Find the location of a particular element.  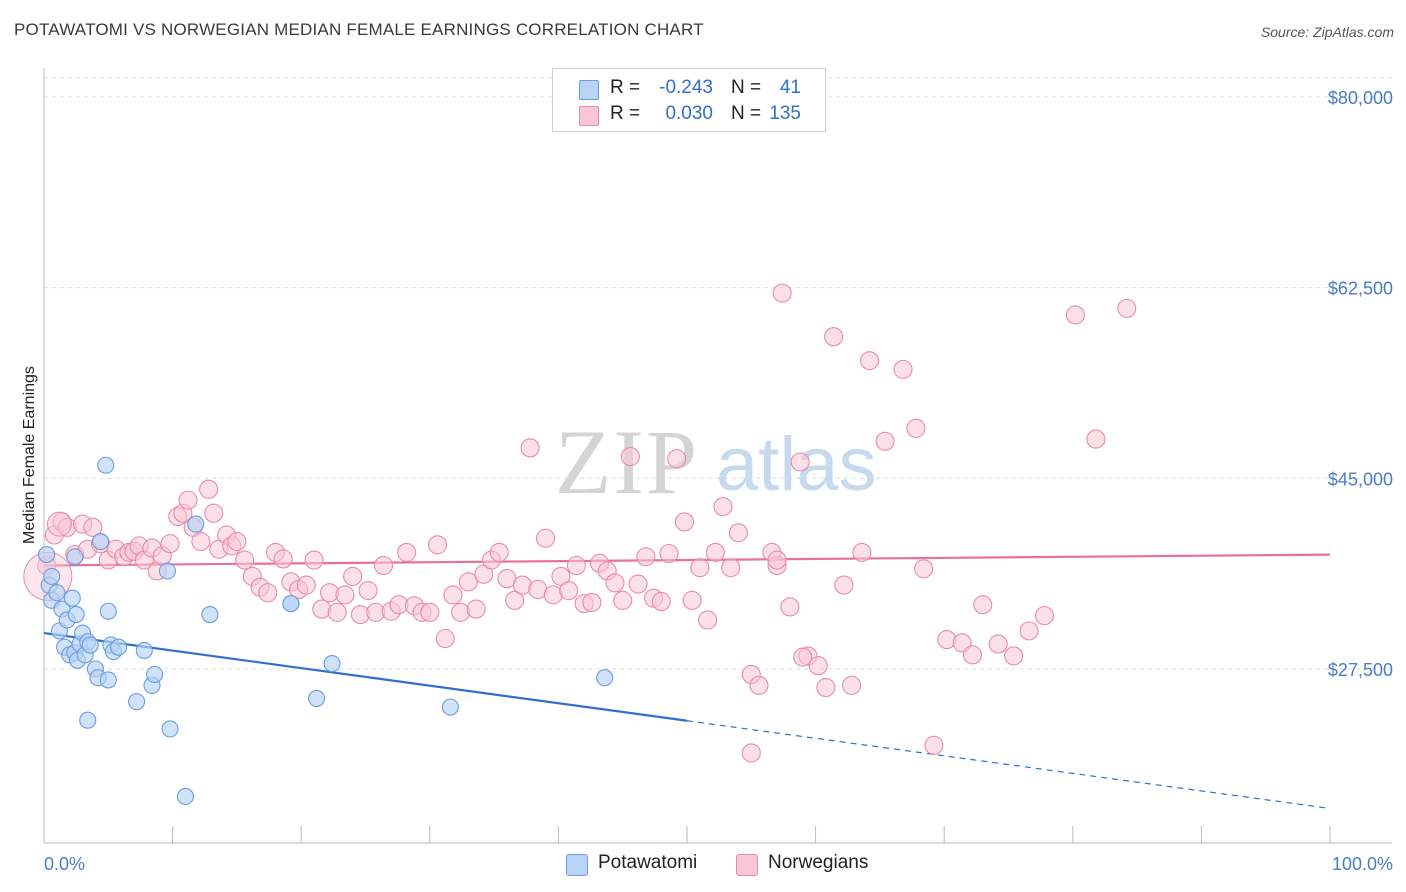

norwegians-trend-line is located at coordinates (687, 560).